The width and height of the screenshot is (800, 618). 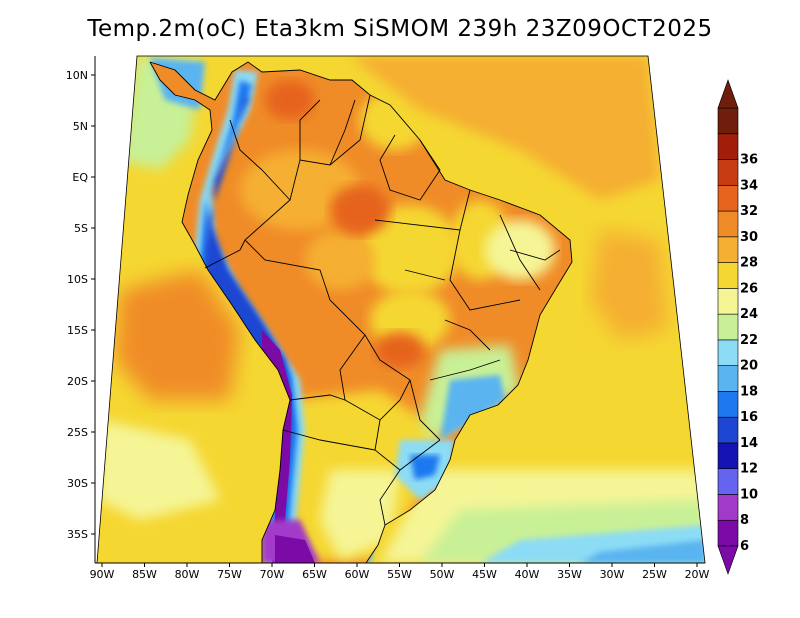 What do you see at coordinates (744, 546) in the screenshot?
I see `colorbar-level-label: 6` at bounding box center [744, 546].